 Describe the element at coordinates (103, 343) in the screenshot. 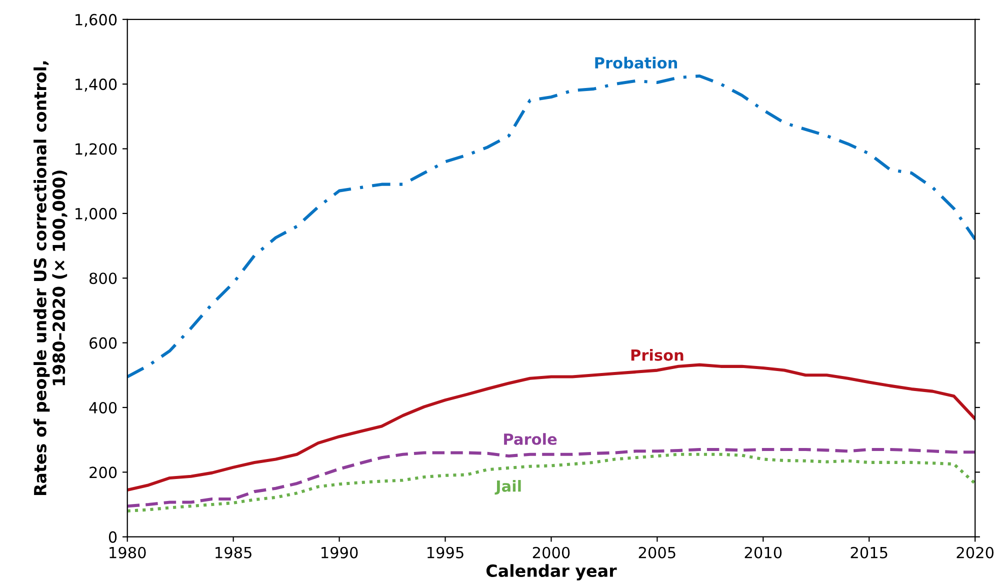

I see `y-tick-label: 600` at that location.